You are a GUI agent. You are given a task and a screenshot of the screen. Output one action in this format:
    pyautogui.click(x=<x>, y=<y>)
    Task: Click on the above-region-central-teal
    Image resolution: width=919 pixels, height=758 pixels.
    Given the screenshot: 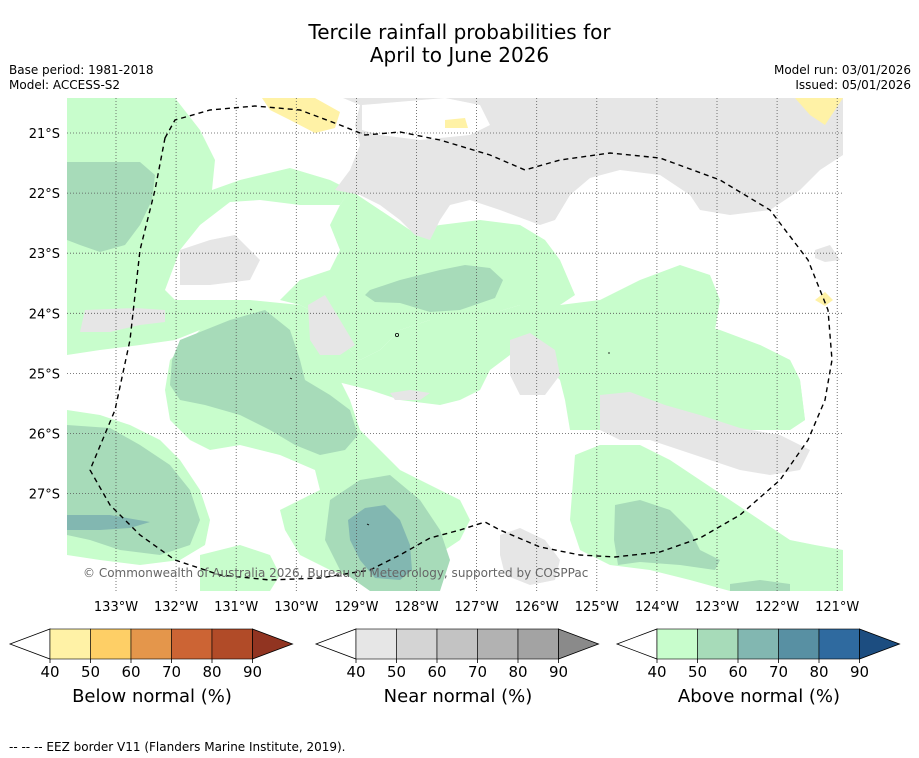 What is the action you would take?
    pyautogui.click(x=264, y=382)
    